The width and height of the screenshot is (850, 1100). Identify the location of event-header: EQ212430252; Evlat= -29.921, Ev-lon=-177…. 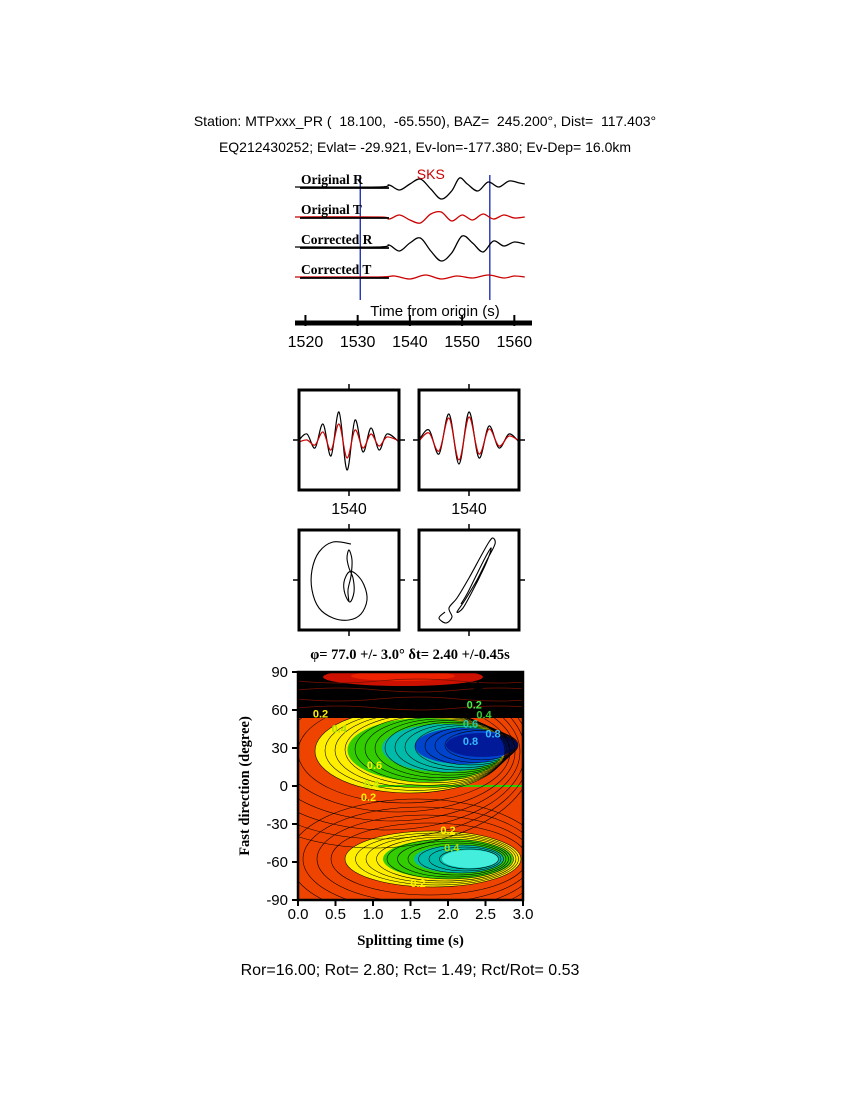
(425, 147).